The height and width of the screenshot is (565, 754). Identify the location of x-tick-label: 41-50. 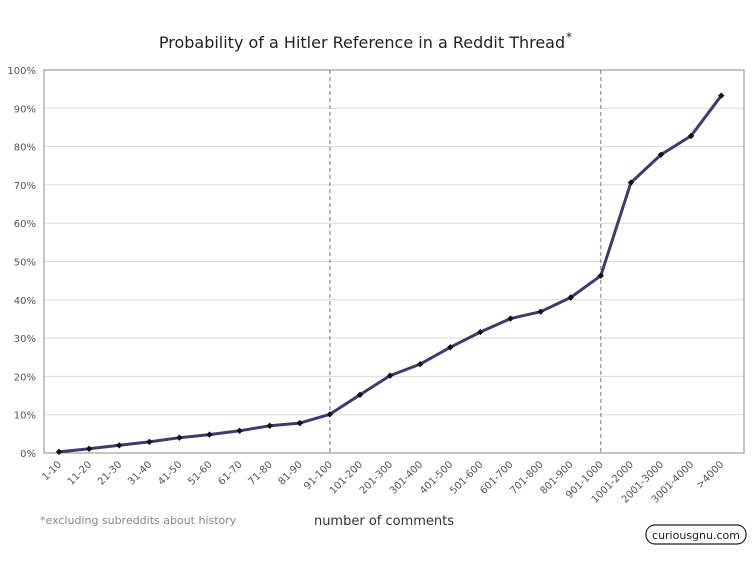
(170, 473).